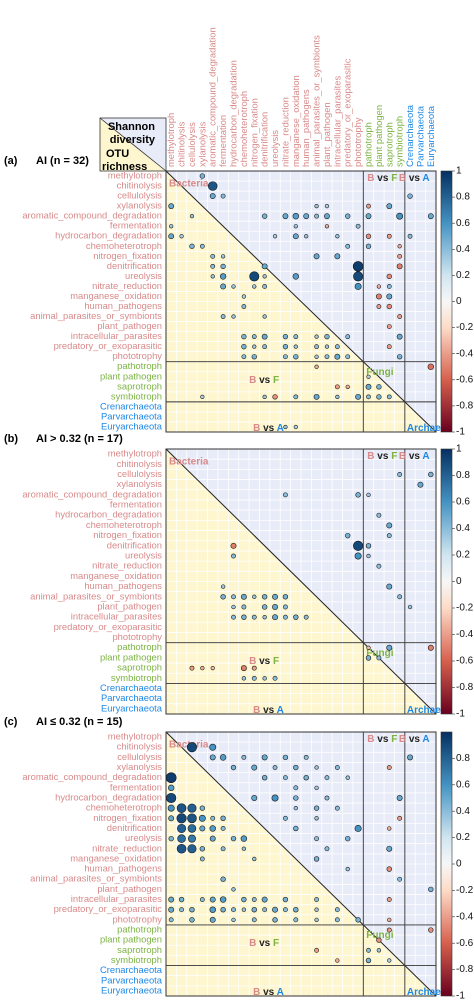 The width and height of the screenshot is (474, 1000). I want to click on label-b-vs-f-lower: B vs F, so click(264, 661).